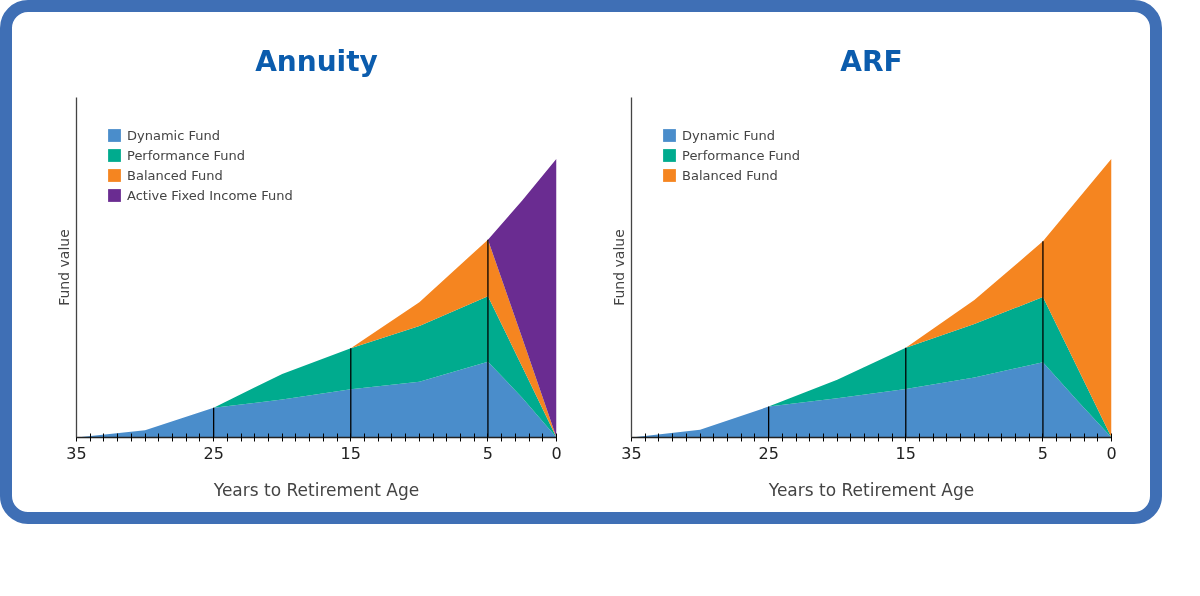 The height and width of the screenshot is (596, 1200). I want to click on chart-title: ARF, so click(871, 61).